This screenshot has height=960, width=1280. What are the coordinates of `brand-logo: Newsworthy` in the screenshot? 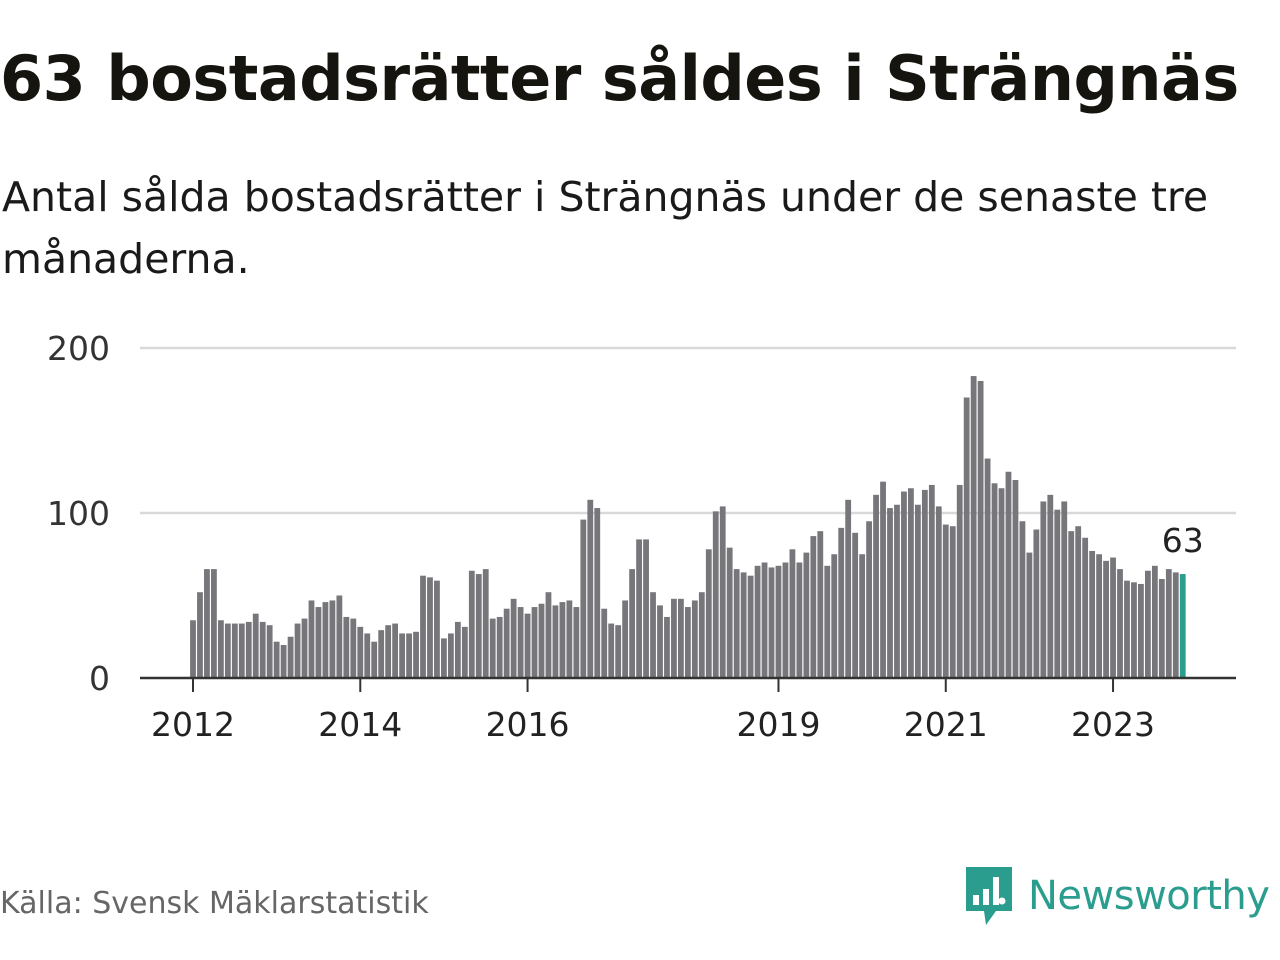 It's located at (1117, 896).